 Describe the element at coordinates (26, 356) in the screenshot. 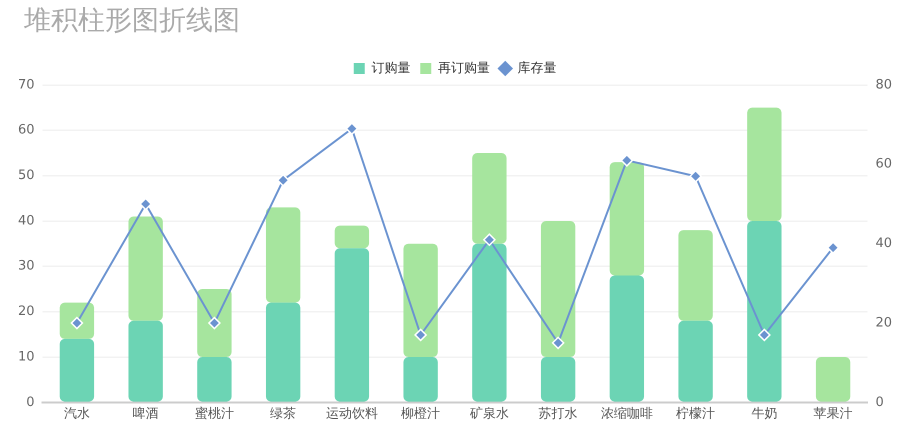

I see `y-tick-label: 10` at that location.